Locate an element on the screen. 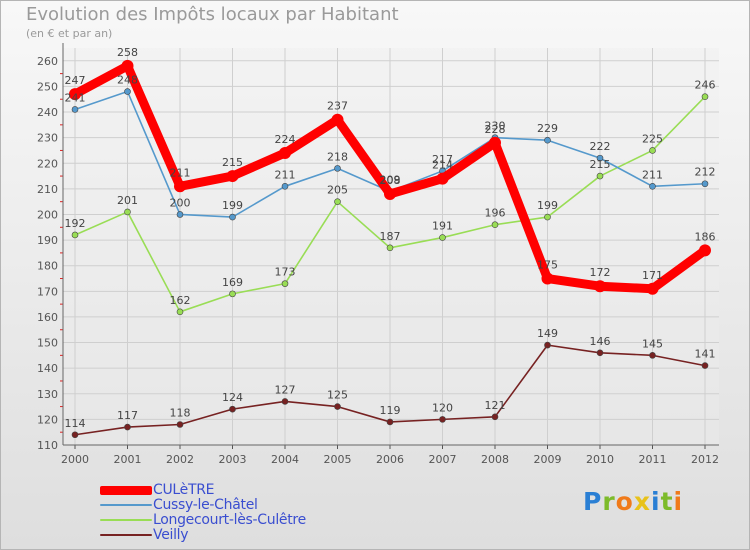  legend-label-longecourt: Longecourt-lès-Culêtre is located at coordinates (229, 520).